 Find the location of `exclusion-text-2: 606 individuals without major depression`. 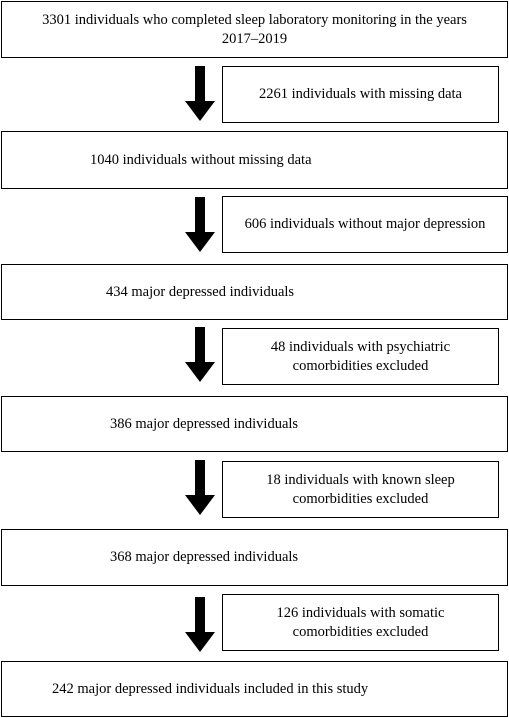

exclusion-text-2: 606 individuals without major depression is located at coordinates (365, 224).